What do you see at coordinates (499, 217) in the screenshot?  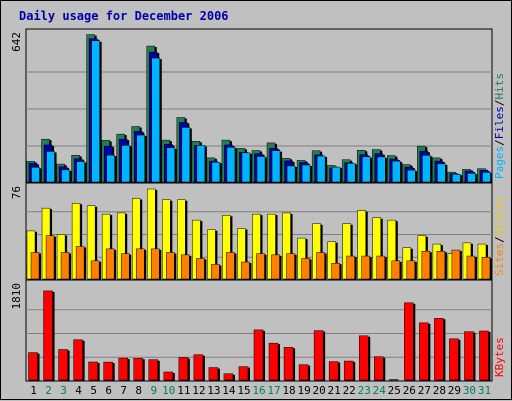 I see `legend-item: Visits` at bounding box center [499, 217].